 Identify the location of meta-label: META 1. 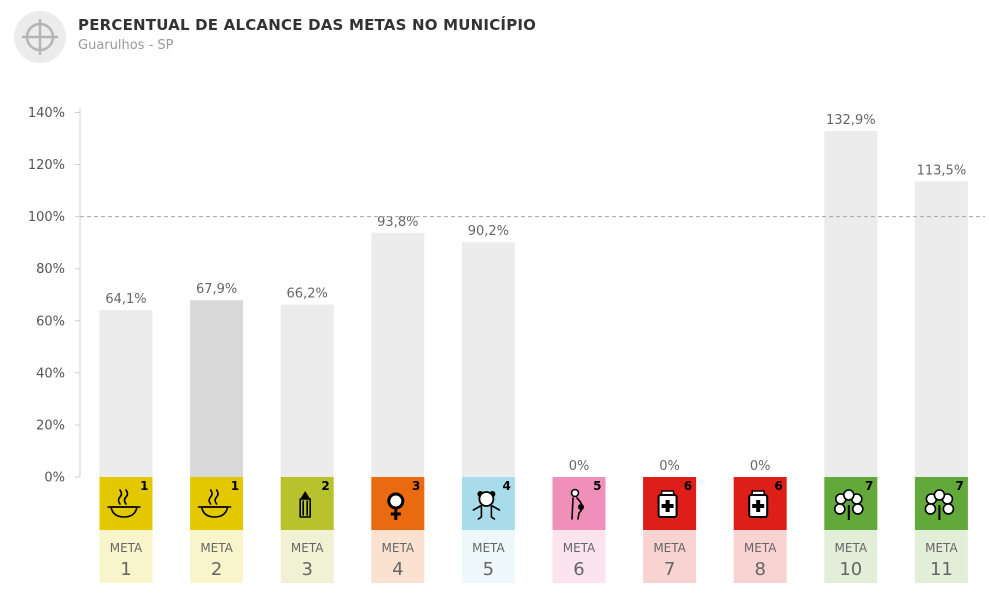
(126, 556).